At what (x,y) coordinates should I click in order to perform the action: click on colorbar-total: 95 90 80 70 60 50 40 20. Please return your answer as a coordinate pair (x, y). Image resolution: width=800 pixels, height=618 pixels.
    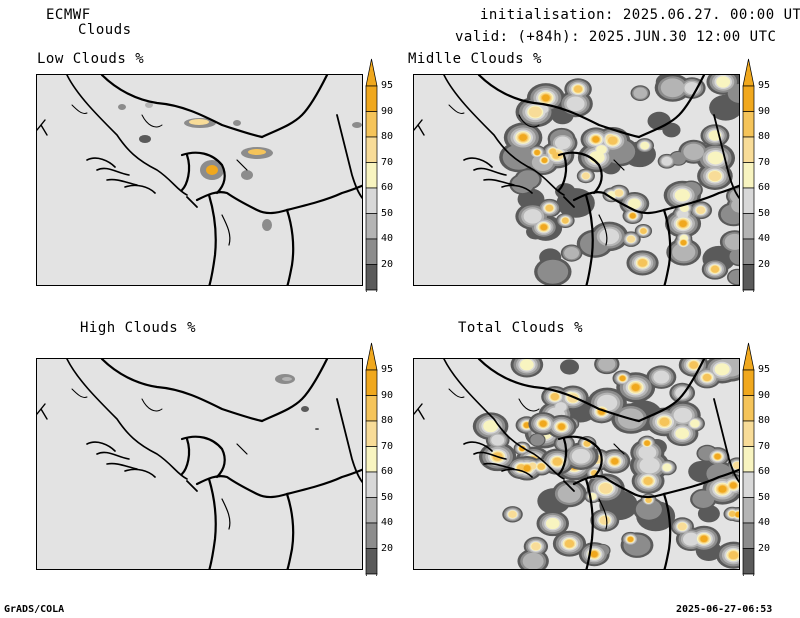
    Looking at the image, I should click on (756, 470).